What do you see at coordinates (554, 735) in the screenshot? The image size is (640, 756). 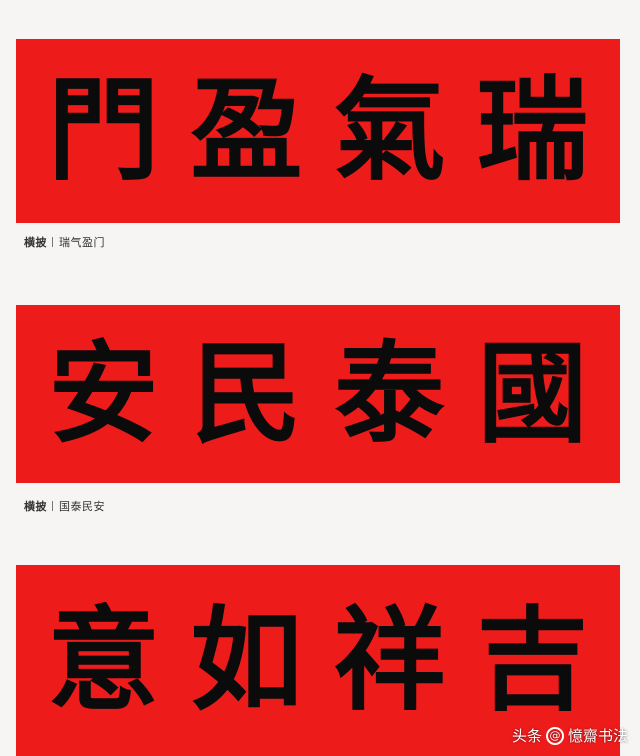 I see `at-icon: @` at bounding box center [554, 735].